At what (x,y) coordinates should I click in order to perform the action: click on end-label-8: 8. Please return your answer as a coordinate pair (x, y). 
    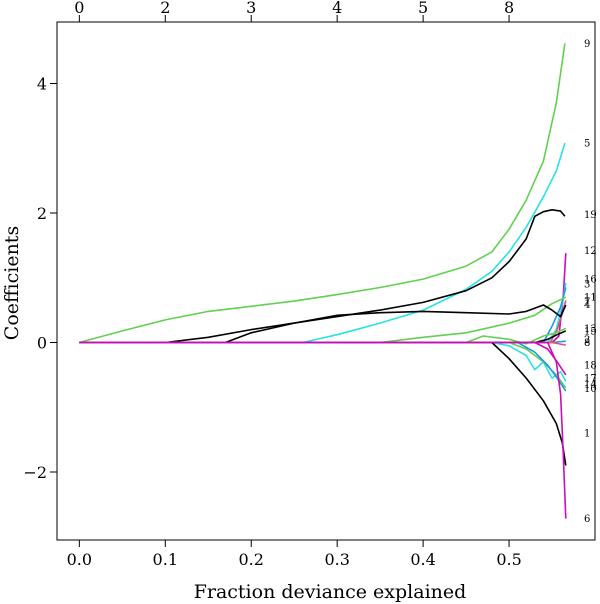
    Looking at the image, I should click on (587, 343).